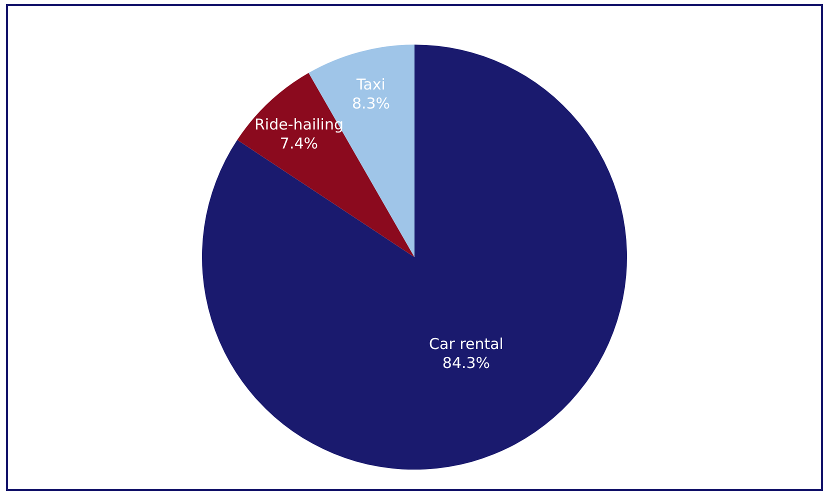 This screenshot has width=831, height=497. I want to click on data-label: 7.4%, so click(299, 143).